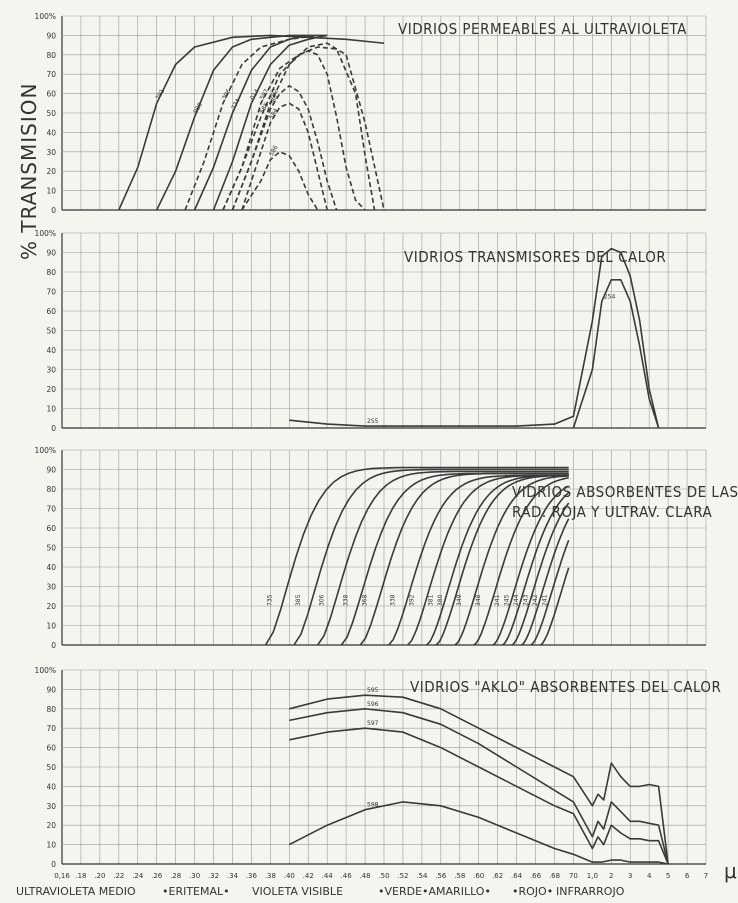 The width and height of the screenshot is (738, 903). I want to click on x-region-label: •ROJO•, so click(532, 891).